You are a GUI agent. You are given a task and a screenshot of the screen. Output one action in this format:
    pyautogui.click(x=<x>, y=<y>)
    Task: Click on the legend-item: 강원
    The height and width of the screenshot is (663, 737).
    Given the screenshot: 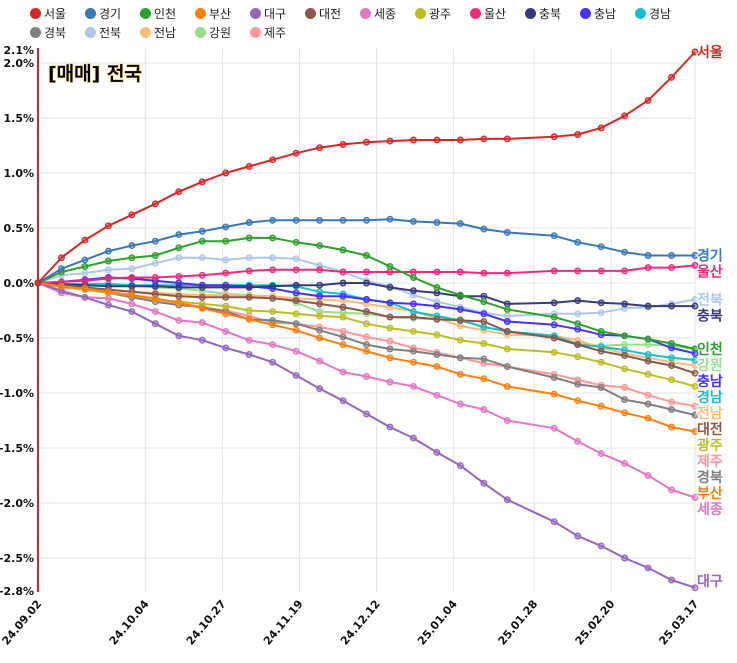 What is the action you would take?
    pyautogui.click(x=222, y=32)
    